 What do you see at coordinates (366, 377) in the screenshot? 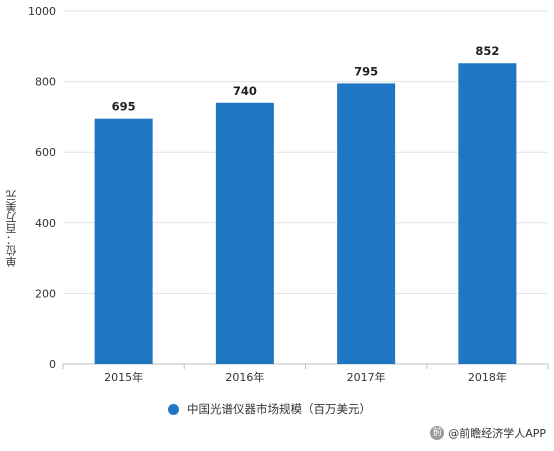
I see `x-tick-label: 2017年` at bounding box center [366, 377].